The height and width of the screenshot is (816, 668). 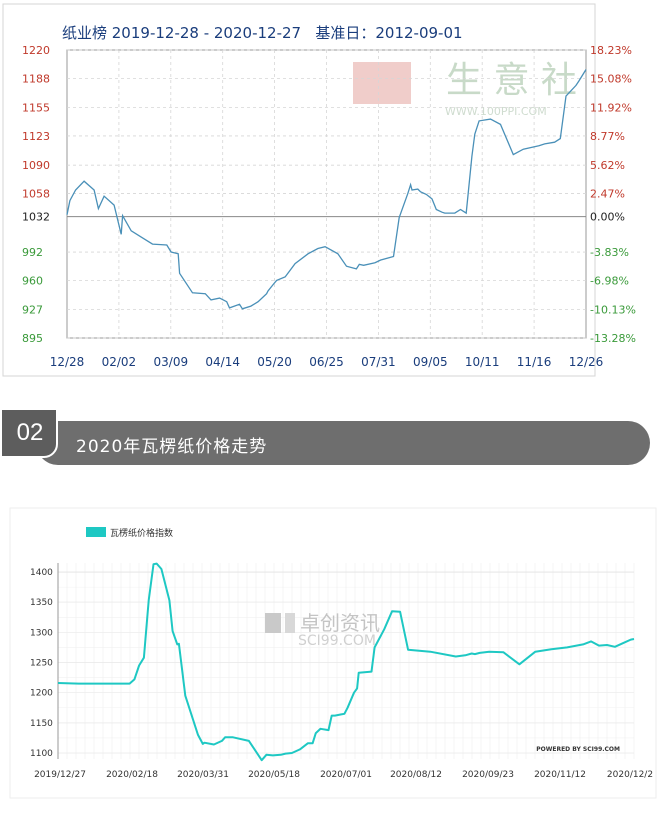 I want to click on chart1-x-tick-label: 06/25, so click(x=326, y=362).